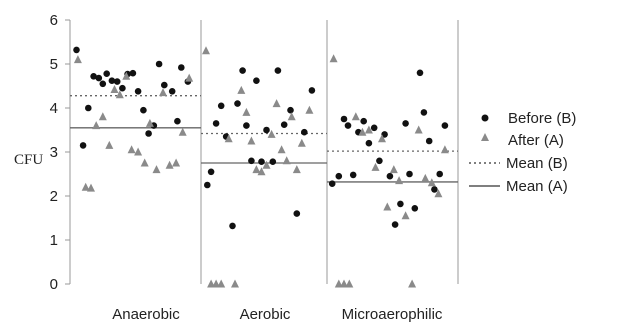 The height and width of the screenshot is (324, 632). I want to click on y-tick-label: 4, so click(54, 108).